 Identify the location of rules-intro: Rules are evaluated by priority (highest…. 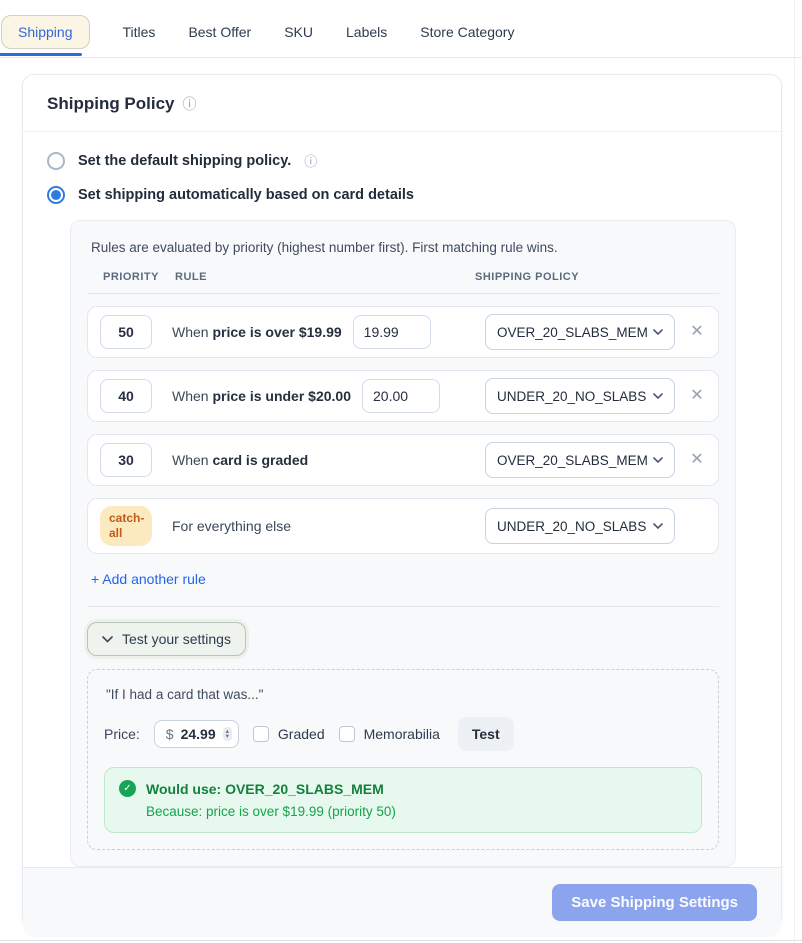
(324, 247).